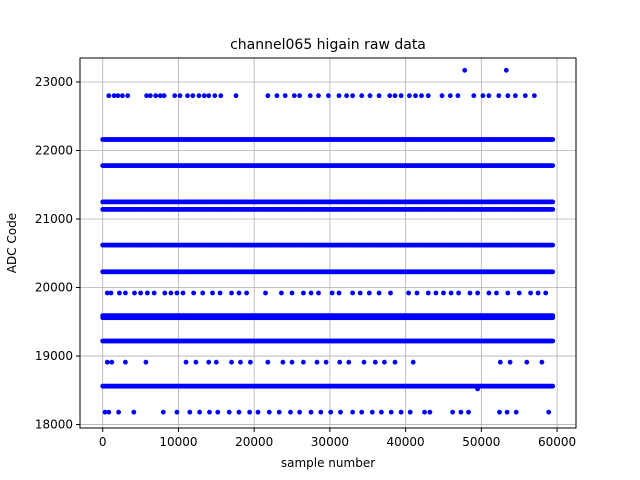 Image resolution: width=640 pixels, height=480 pixels. Describe the element at coordinates (330, 442) in the screenshot. I see `x-tick-label: 30000` at that location.